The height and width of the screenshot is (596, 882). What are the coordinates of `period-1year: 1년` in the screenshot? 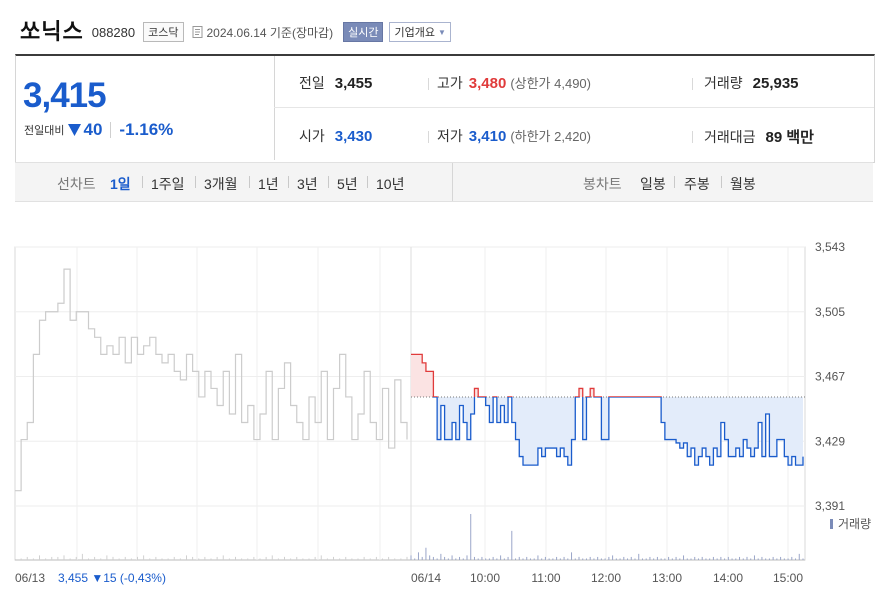 It's located at (268, 184).